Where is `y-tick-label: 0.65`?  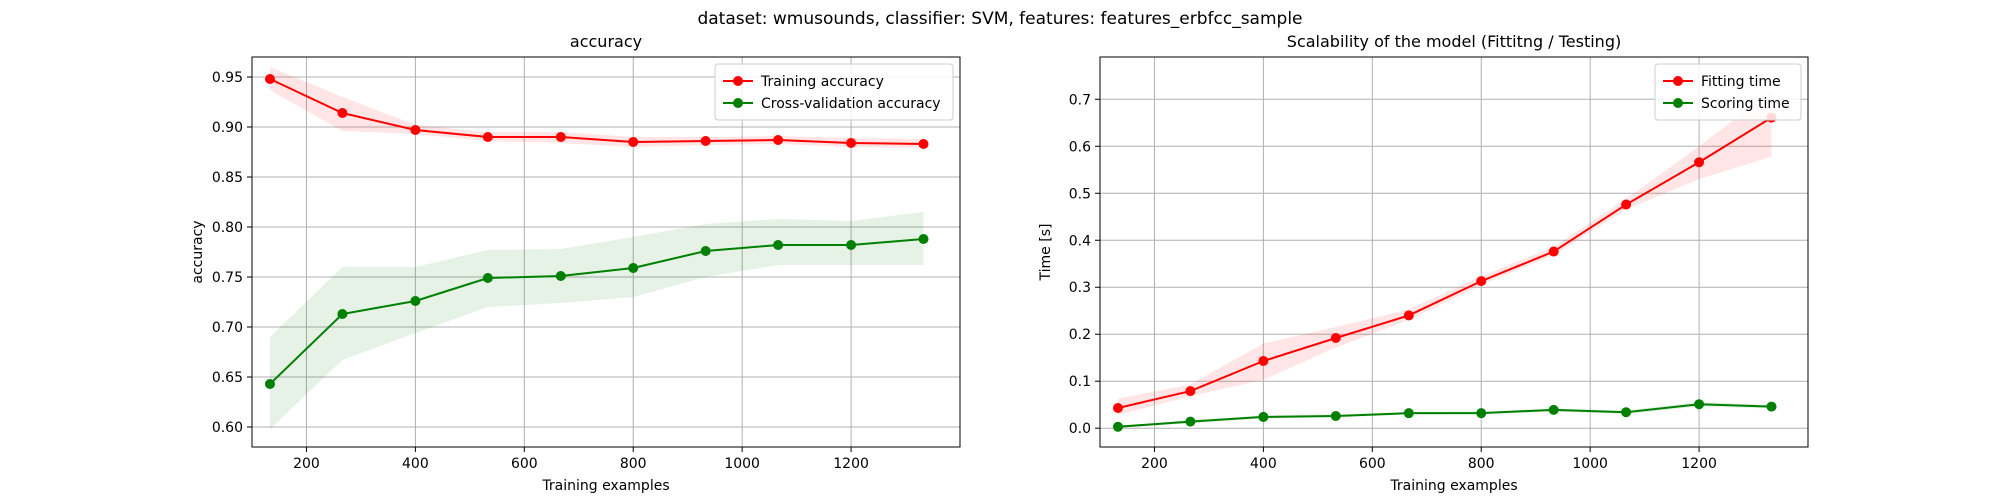 y-tick-label: 0.65 is located at coordinates (227, 378).